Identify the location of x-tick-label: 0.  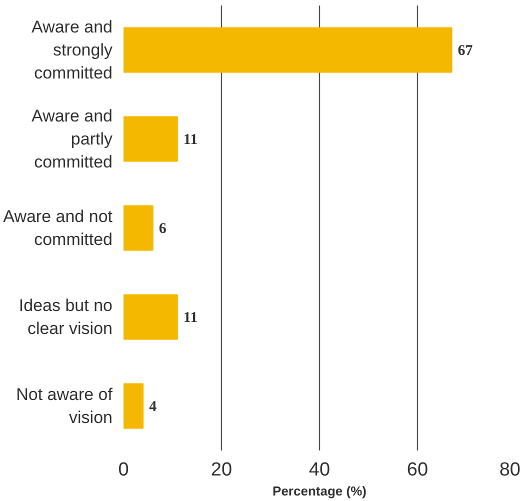
(123, 470).